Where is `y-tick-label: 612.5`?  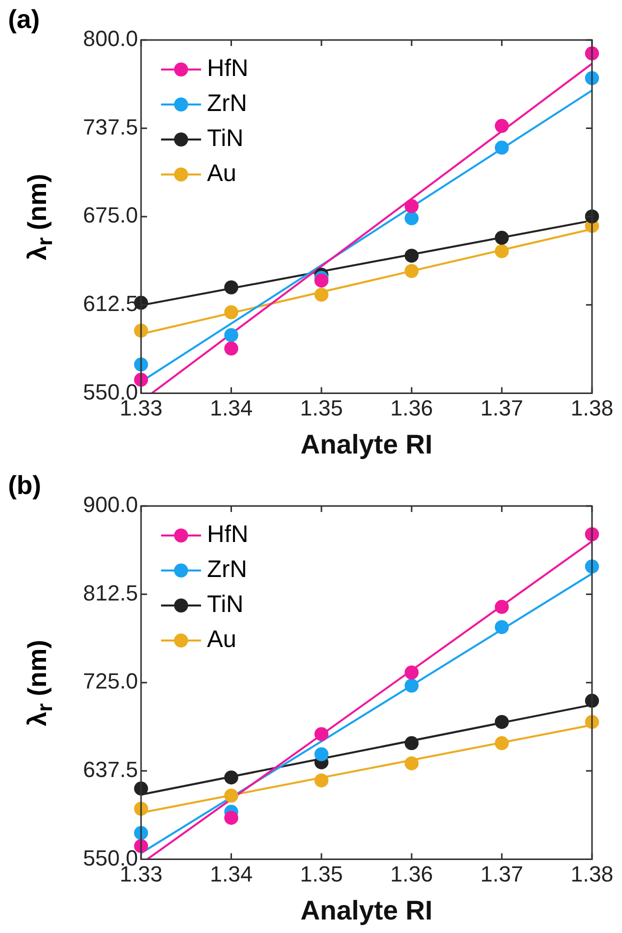 y-tick-label: 612.5 is located at coordinates (110, 303).